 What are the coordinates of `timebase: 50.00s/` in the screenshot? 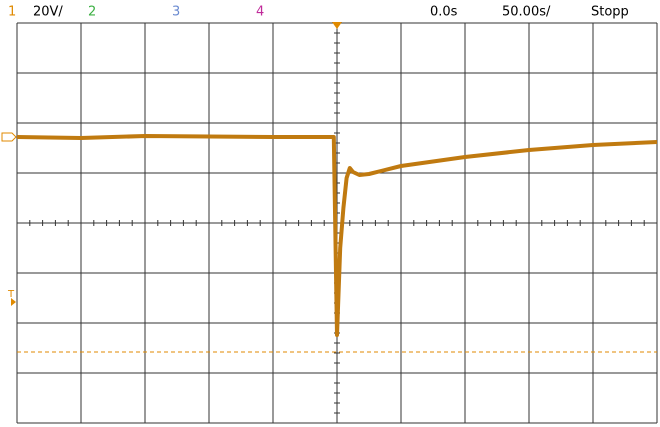 It's located at (526, 12).